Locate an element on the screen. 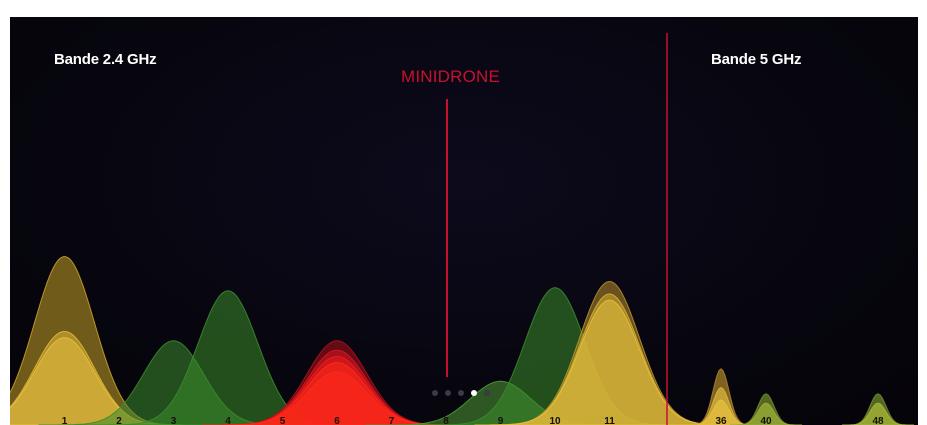 Image resolution: width=927 pixels, height=425 pixels. channel-tick-11: 11 is located at coordinates (609, 420).